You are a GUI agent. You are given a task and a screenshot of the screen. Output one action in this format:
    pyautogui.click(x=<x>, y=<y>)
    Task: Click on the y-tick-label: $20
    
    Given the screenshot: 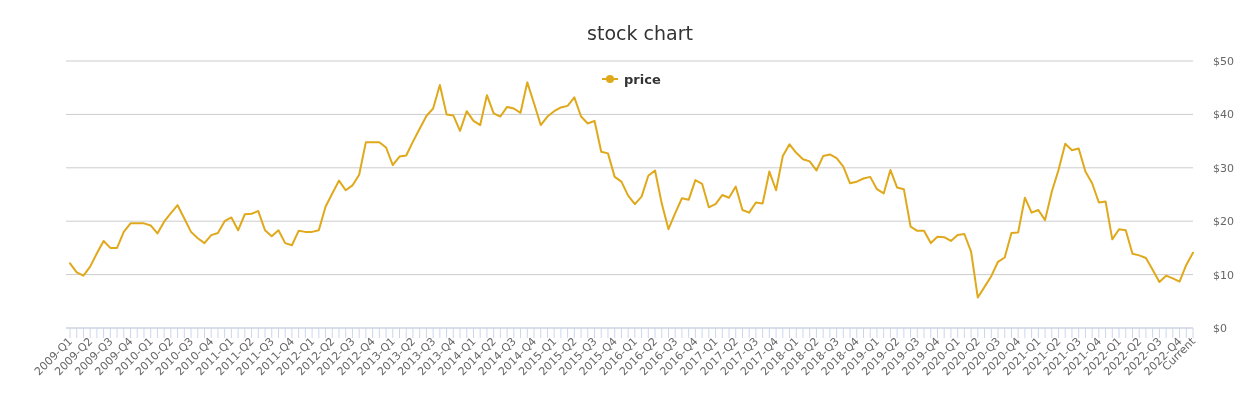 What is the action you would take?
    pyautogui.click(x=1223, y=222)
    